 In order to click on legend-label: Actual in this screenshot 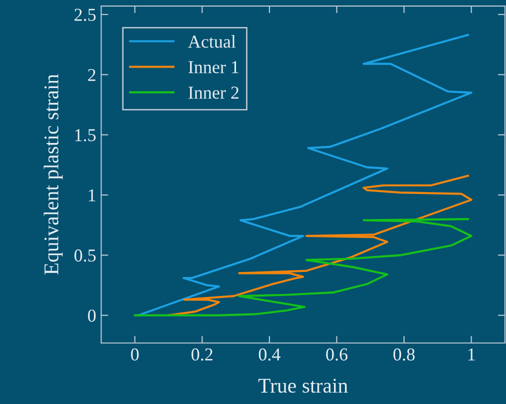, I will do `click(212, 41)`.